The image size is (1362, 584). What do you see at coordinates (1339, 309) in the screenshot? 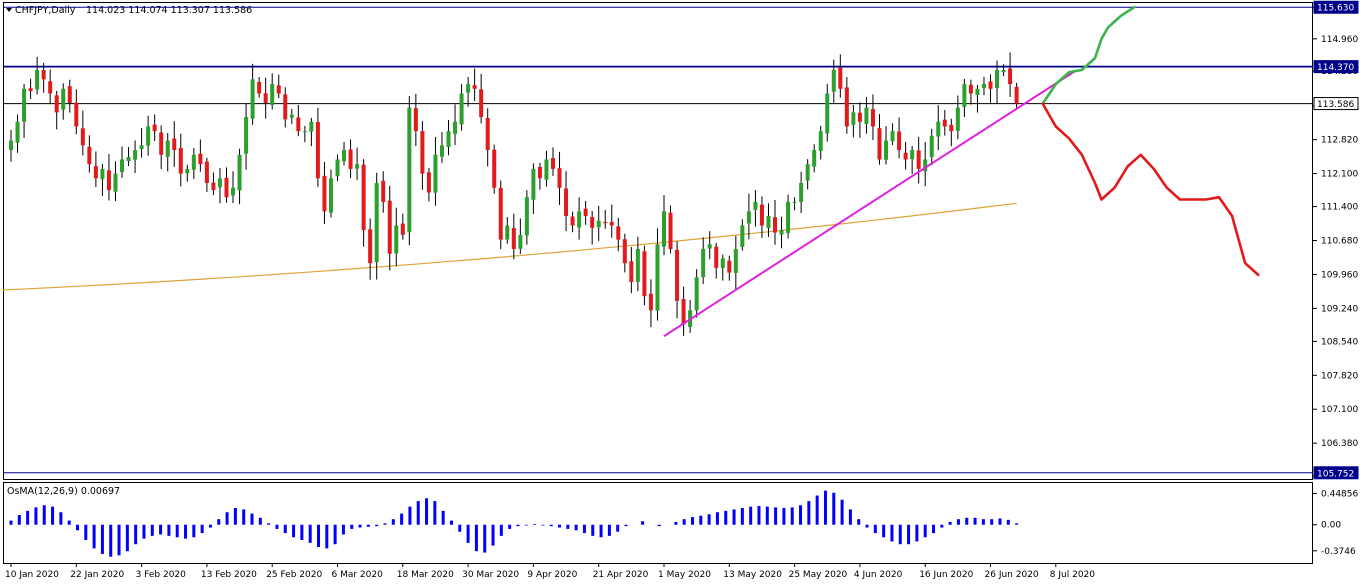
I see `y-tick-label: 109.240` at bounding box center [1339, 309].